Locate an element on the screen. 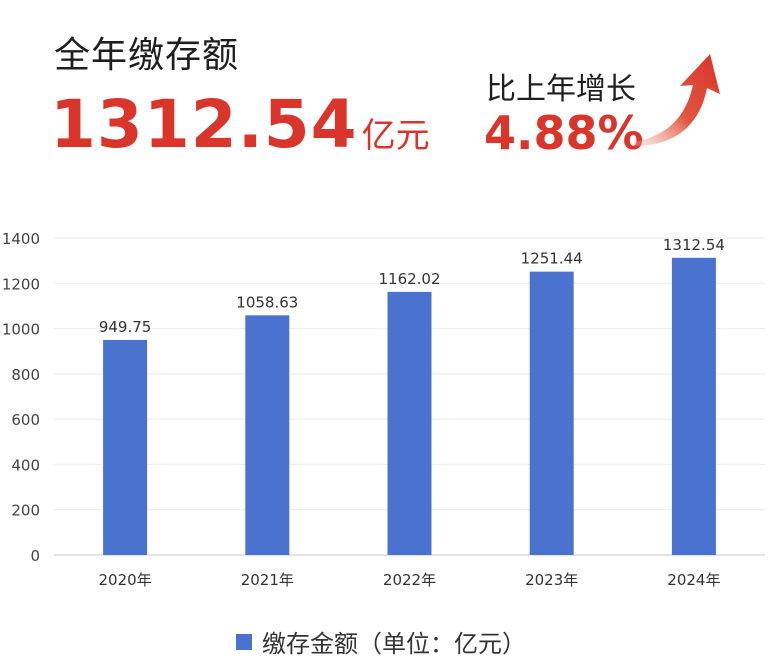 The image size is (770, 670). x-tick-label: 2022年 is located at coordinates (409, 580).